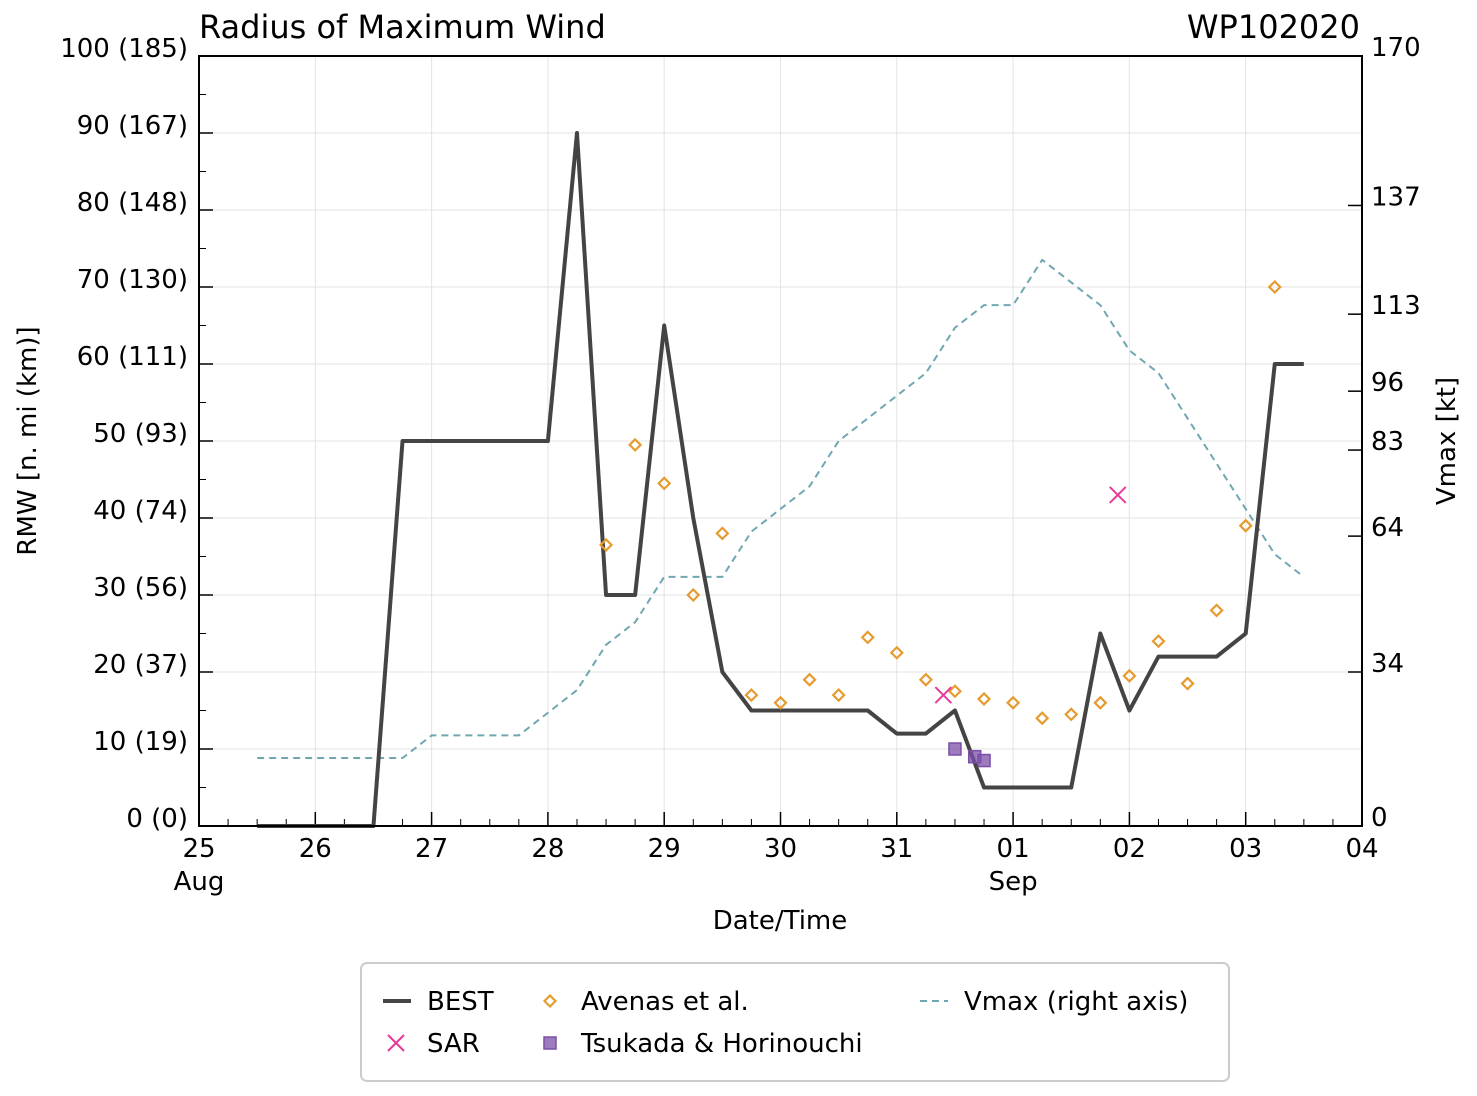 The width and height of the screenshot is (1477, 1096). Describe the element at coordinates (1396, 197) in the screenshot. I see `y2-tick-label: 137` at that location.